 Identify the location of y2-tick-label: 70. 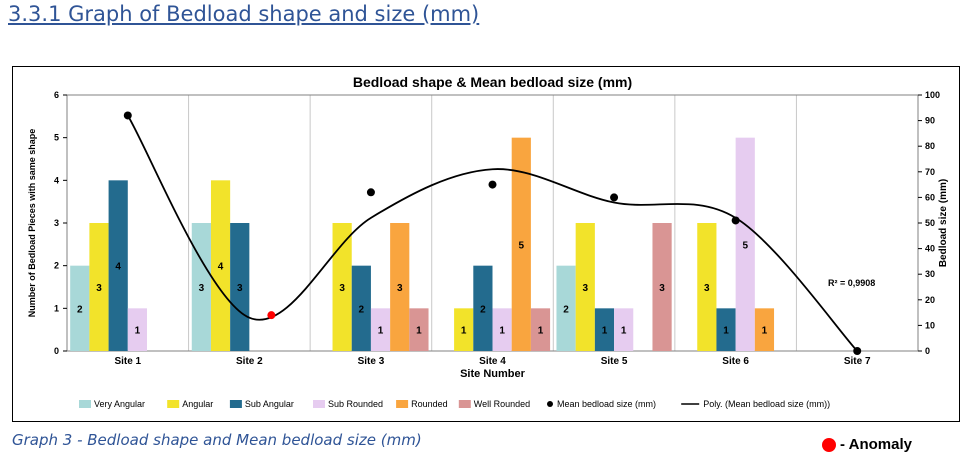
(930, 172).